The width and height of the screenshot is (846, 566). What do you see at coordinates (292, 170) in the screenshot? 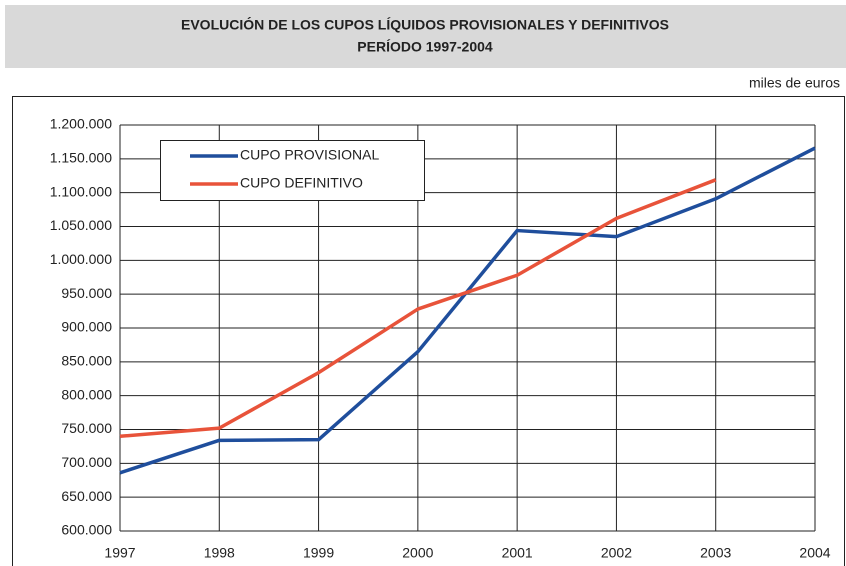
I see `legend-box` at bounding box center [292, 170].